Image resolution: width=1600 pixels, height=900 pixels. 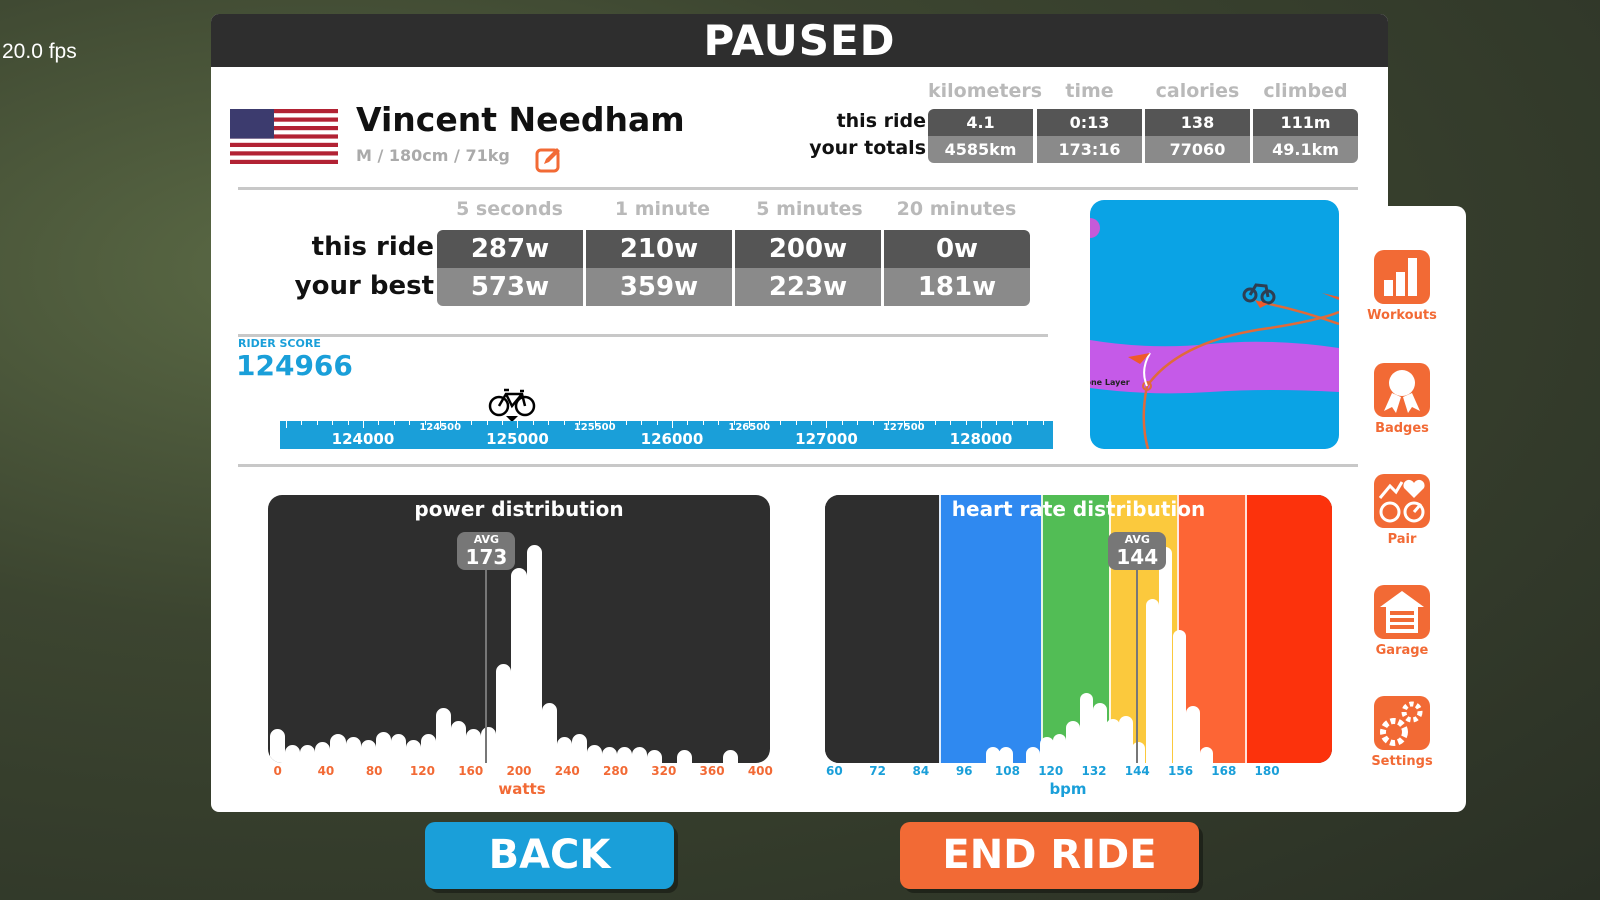 I want to click on axis-tick-label: 60, so click(x=834, y=771).